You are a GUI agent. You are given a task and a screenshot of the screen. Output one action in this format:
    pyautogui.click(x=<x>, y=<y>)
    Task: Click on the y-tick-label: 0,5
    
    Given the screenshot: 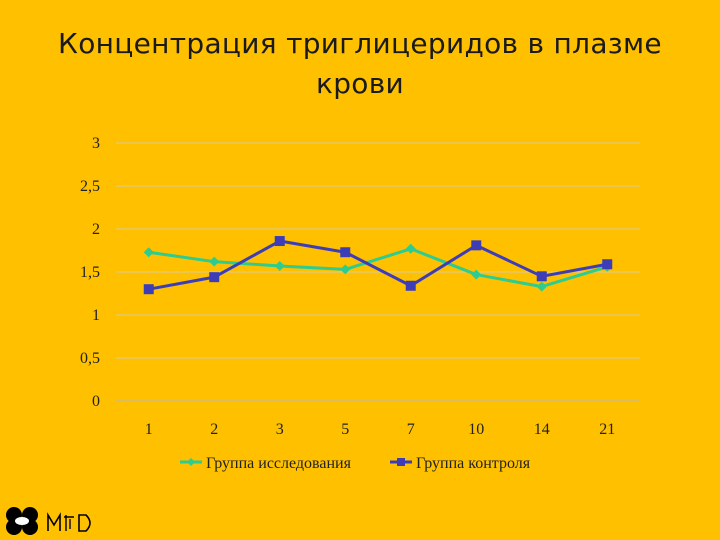 What is the action you would take?
    pyautogui.click(x=90, y=358)
    